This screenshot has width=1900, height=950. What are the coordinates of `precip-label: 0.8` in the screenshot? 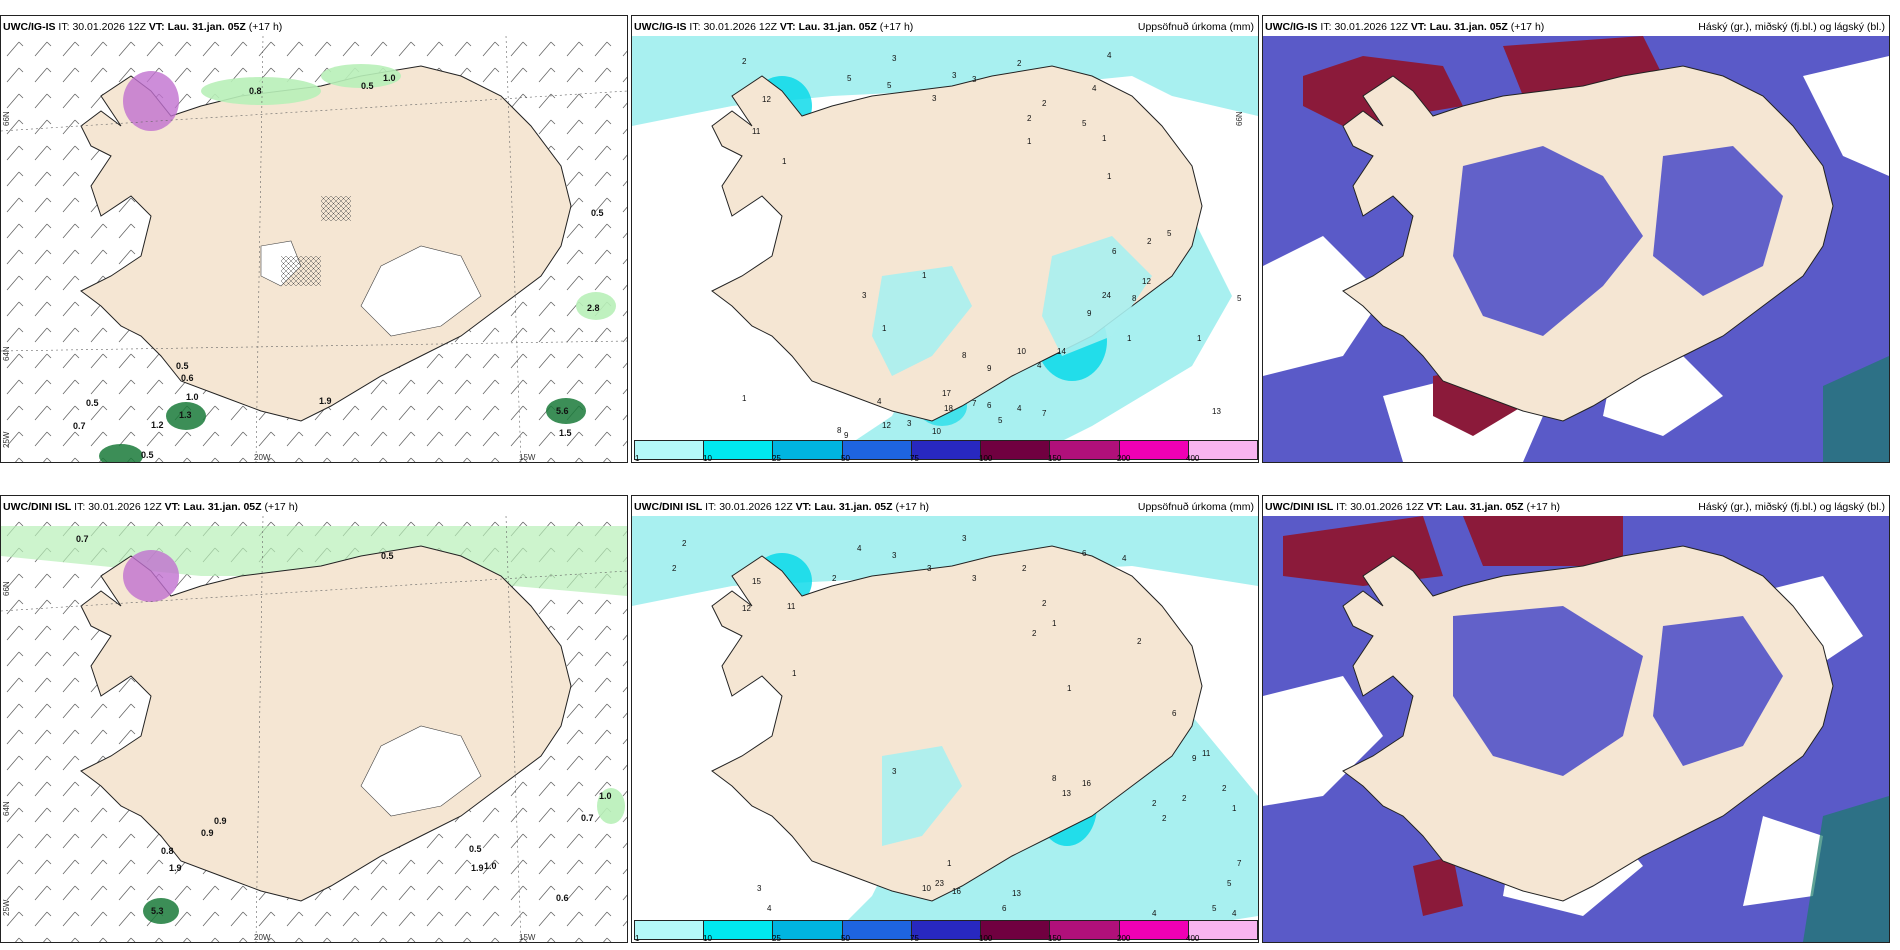 It's located at (167, 851).